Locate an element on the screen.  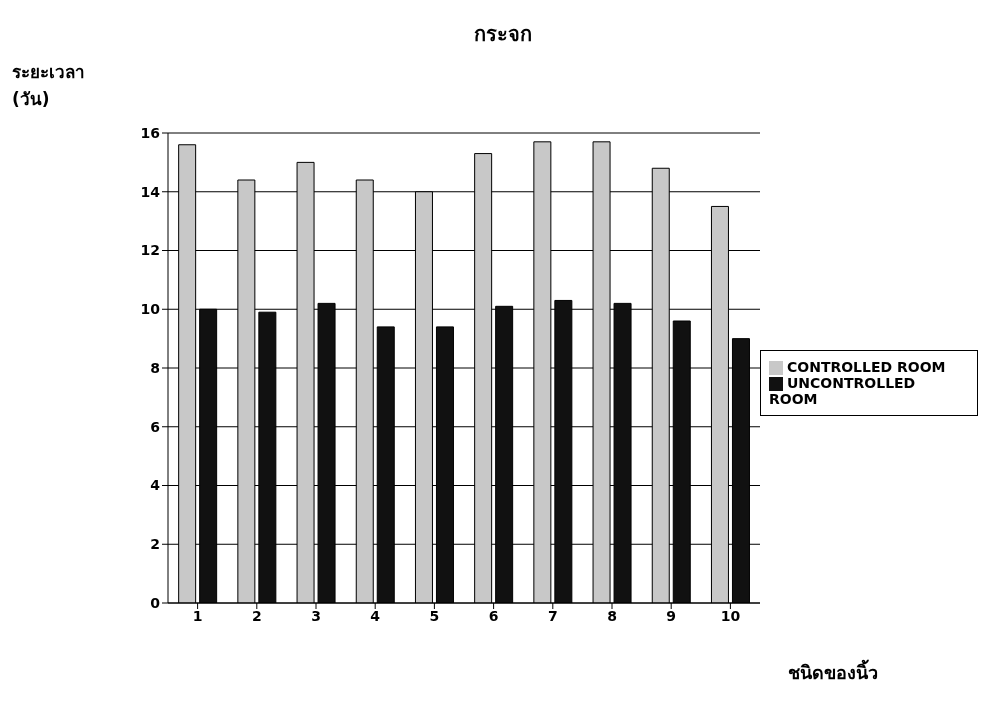
chart-title: กระจก is located at coordinates (503, 34).